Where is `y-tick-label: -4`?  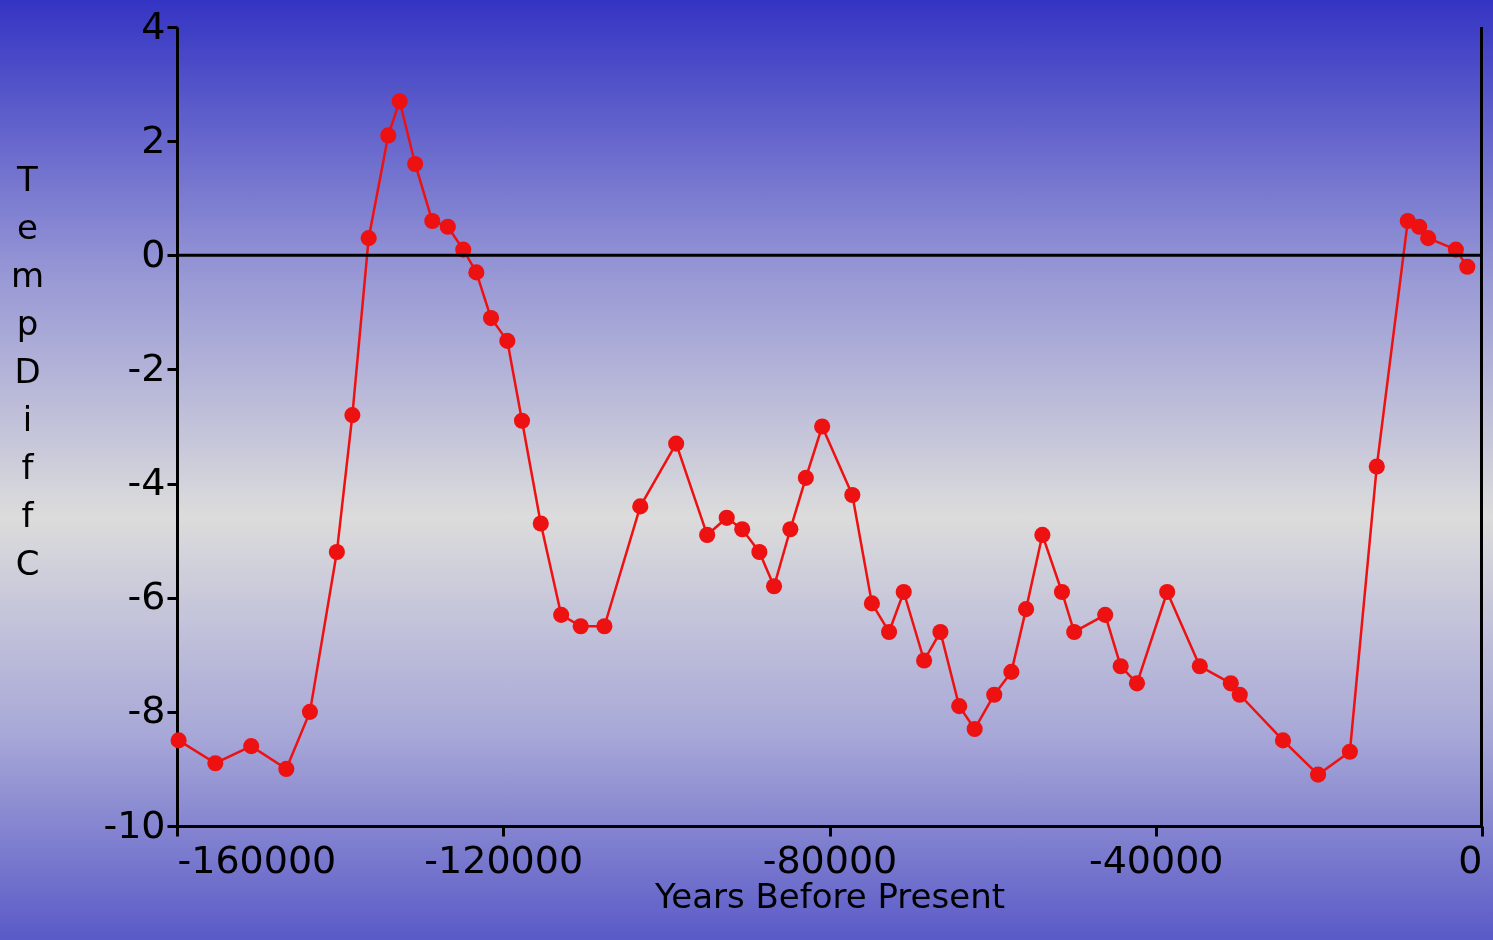 y-tick-label: -4 is located at coordinates (146, 482).